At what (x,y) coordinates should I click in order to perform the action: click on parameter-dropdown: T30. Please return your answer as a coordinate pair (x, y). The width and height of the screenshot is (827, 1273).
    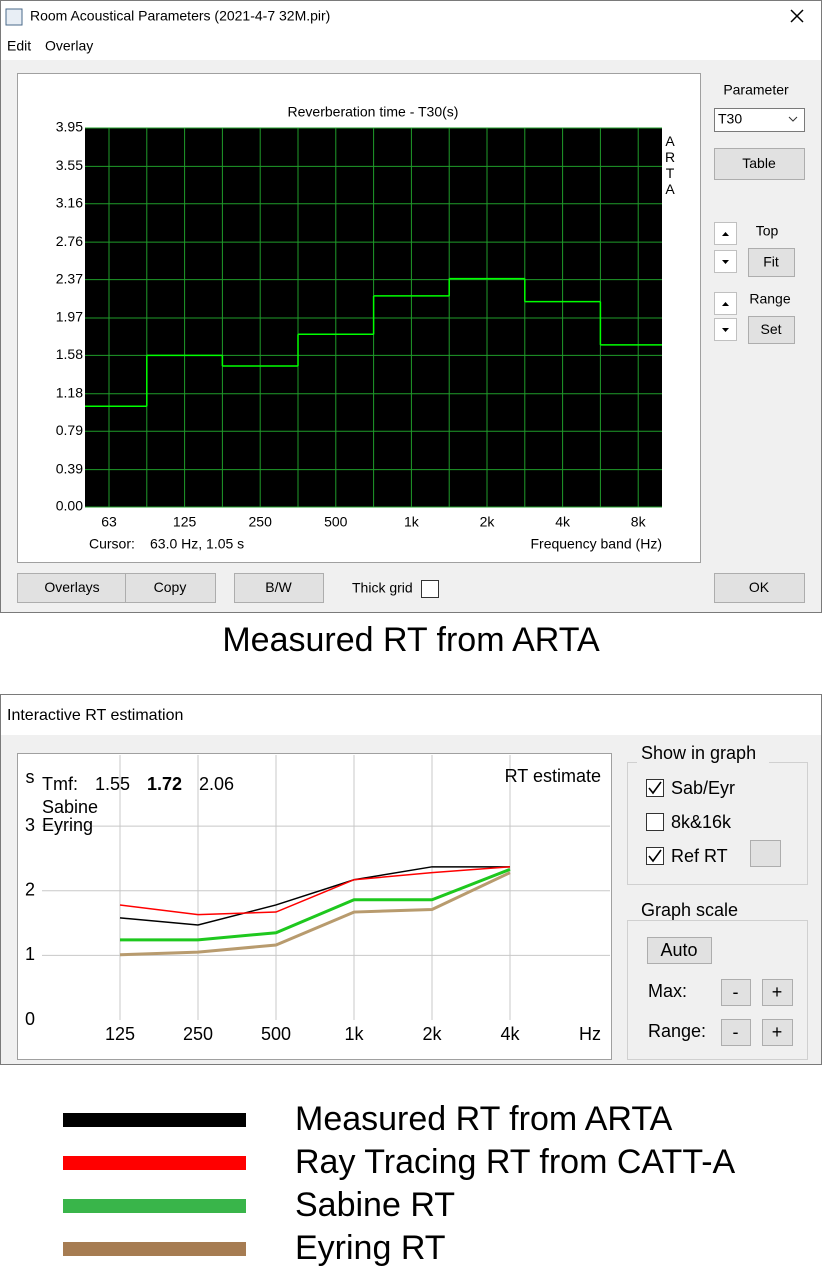
    Looking at the image, I should click on (759, 120).